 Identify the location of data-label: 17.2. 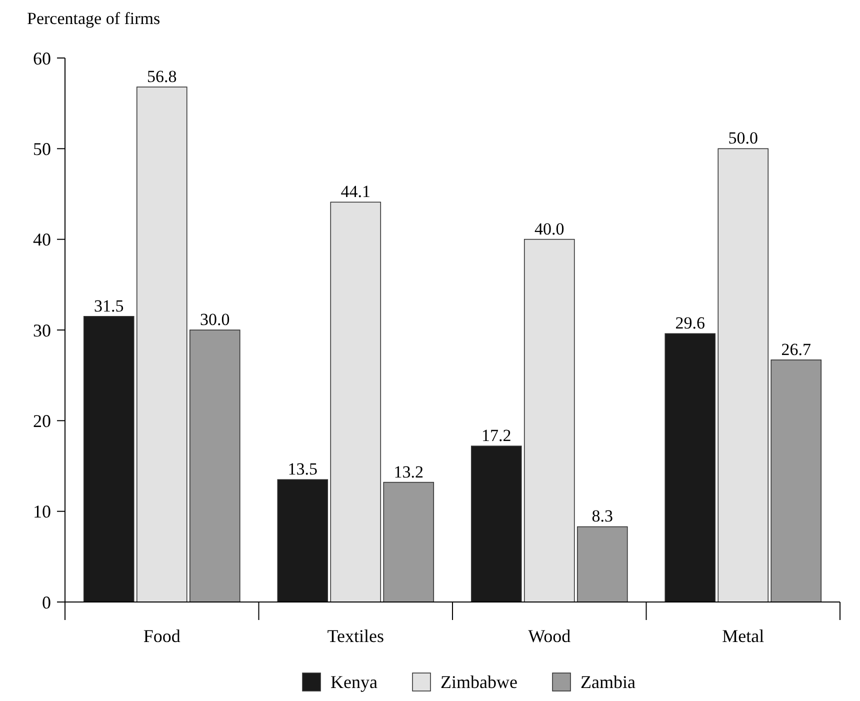
(497, 436).